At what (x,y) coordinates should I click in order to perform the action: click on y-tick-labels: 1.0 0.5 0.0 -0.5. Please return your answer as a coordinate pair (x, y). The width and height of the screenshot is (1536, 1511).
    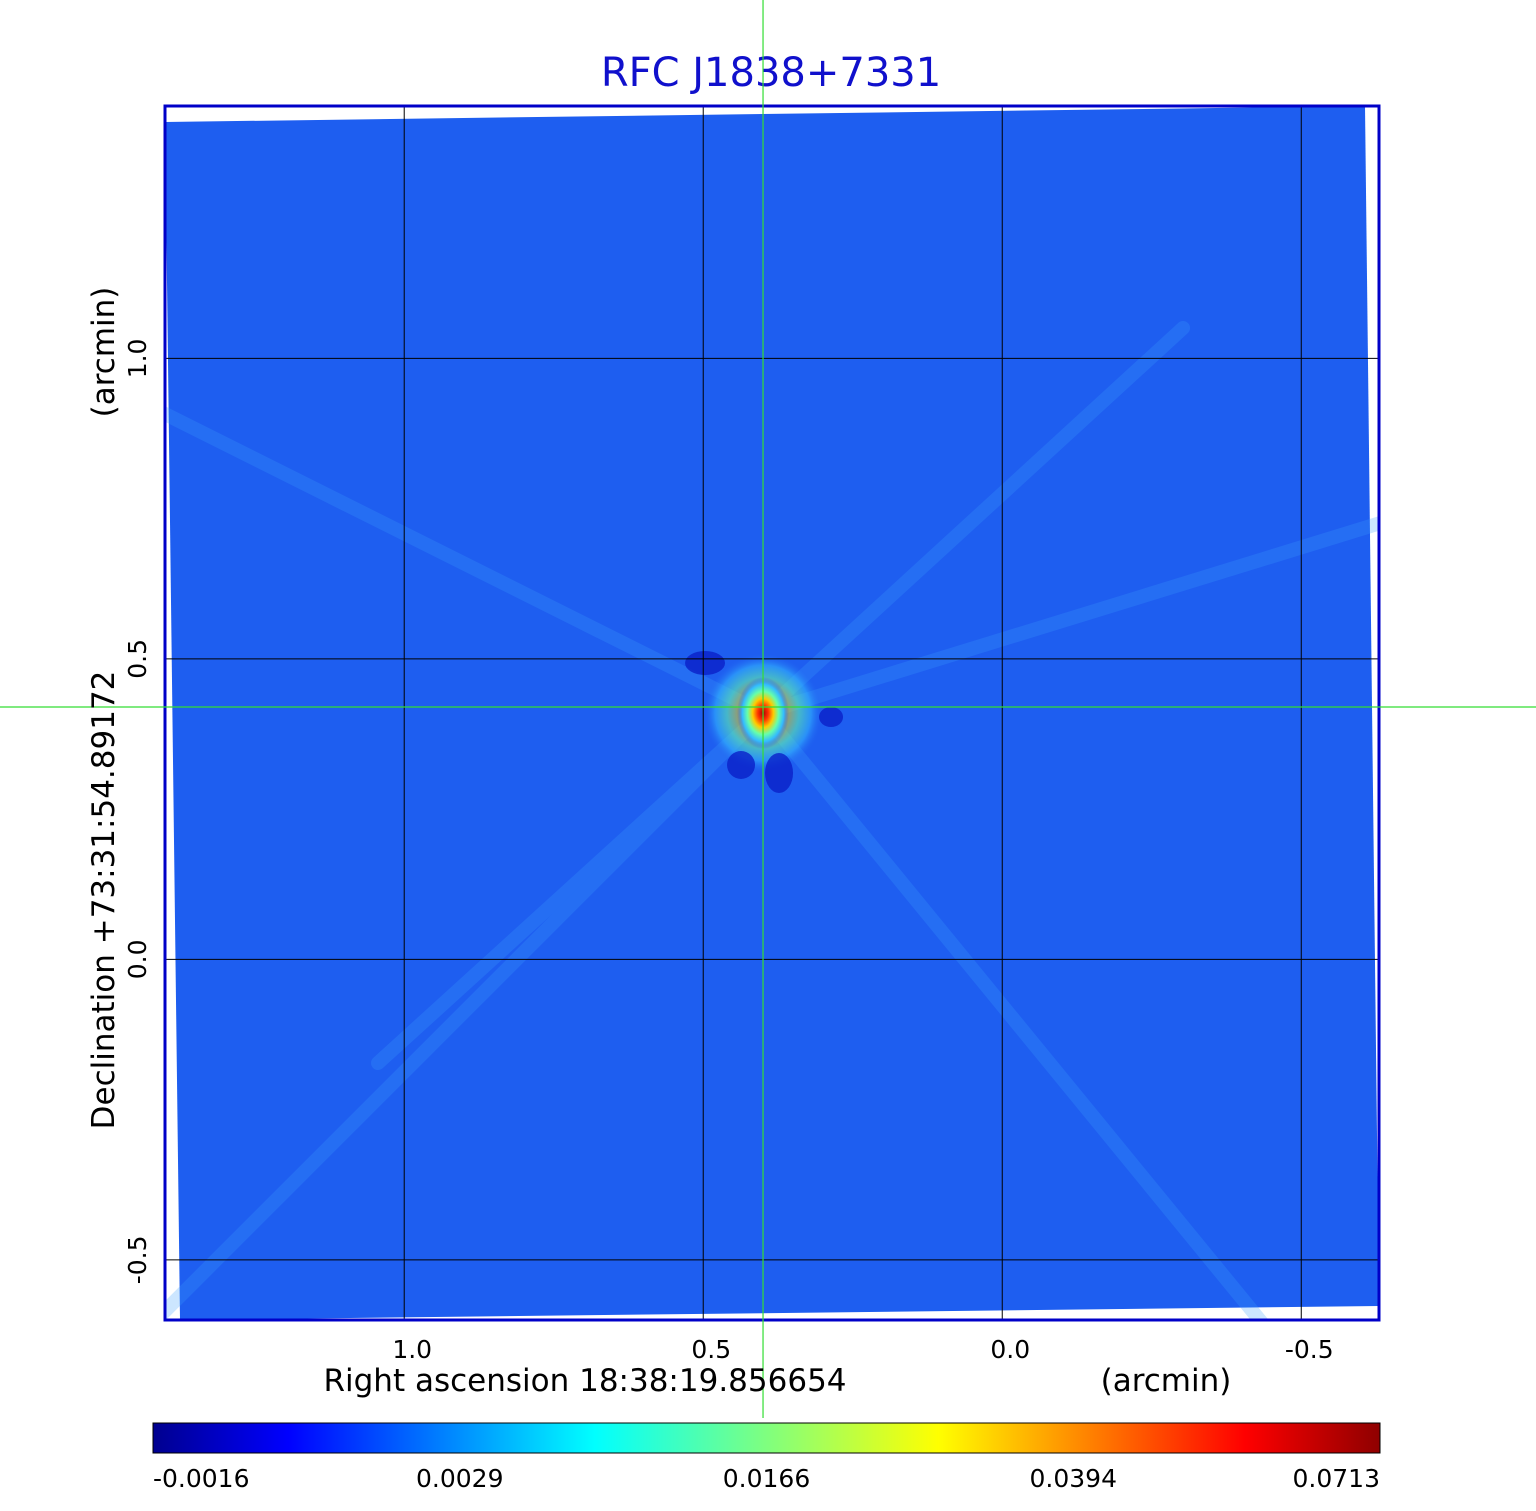
    Looking at the image, I should click on (137, 812).